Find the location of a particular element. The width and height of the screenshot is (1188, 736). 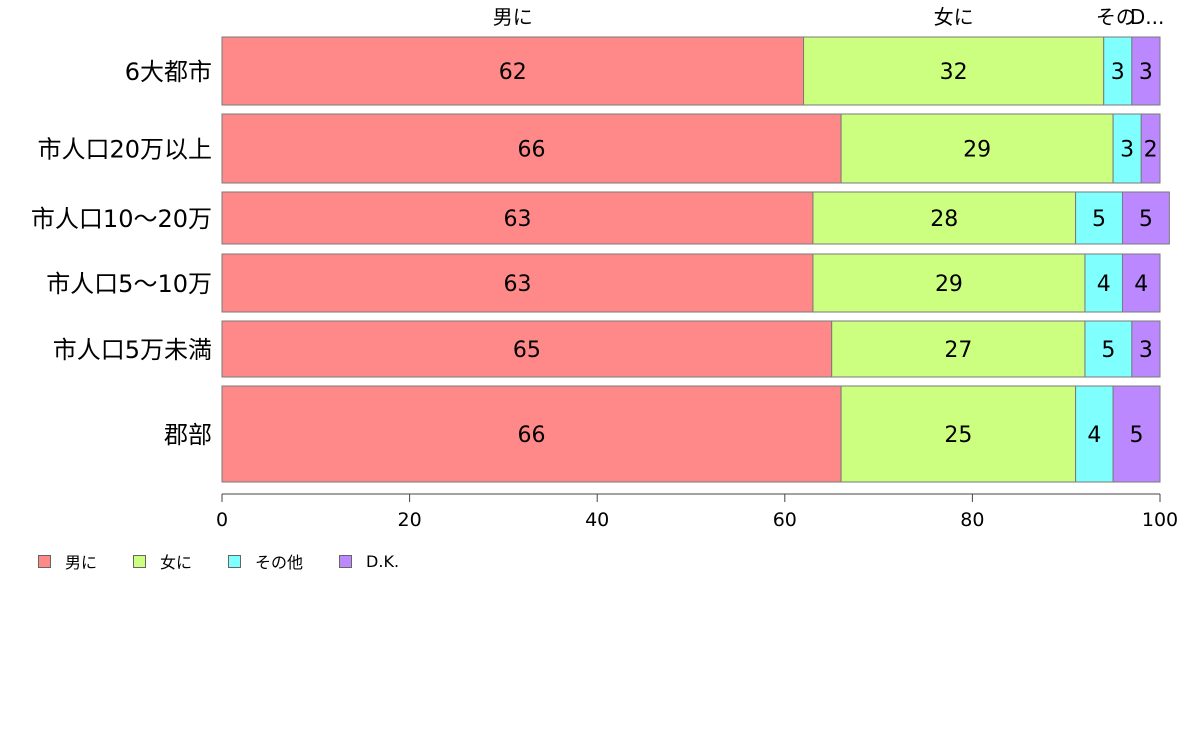

legend-label: 女に is located at coordinates (176, 562).